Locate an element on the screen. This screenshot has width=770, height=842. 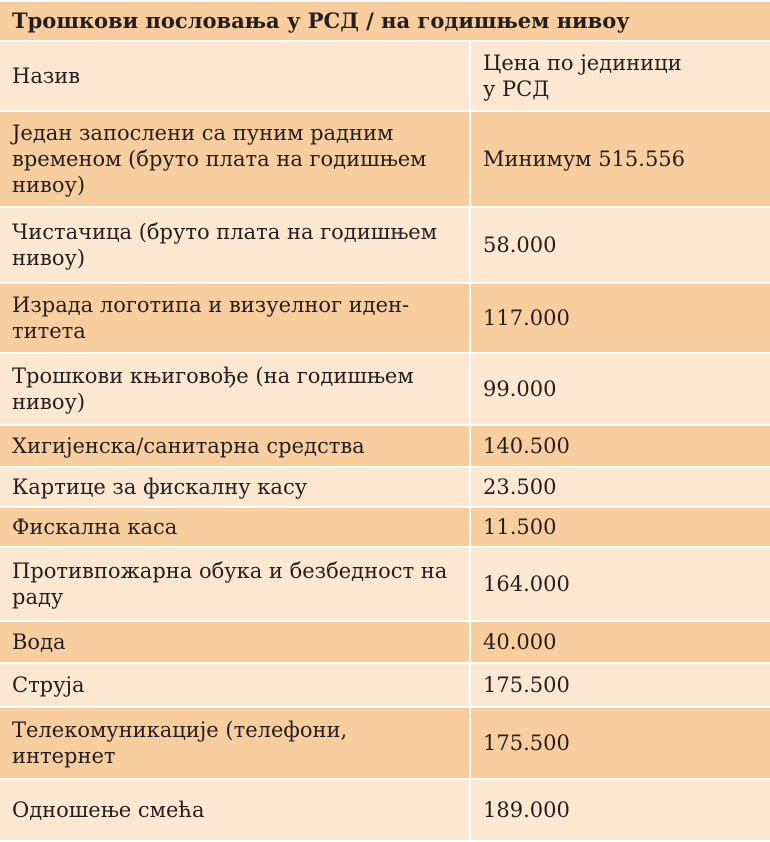
row-name: Израда логотипа и визуелног иден- титета is located at coordinates (235, 318).